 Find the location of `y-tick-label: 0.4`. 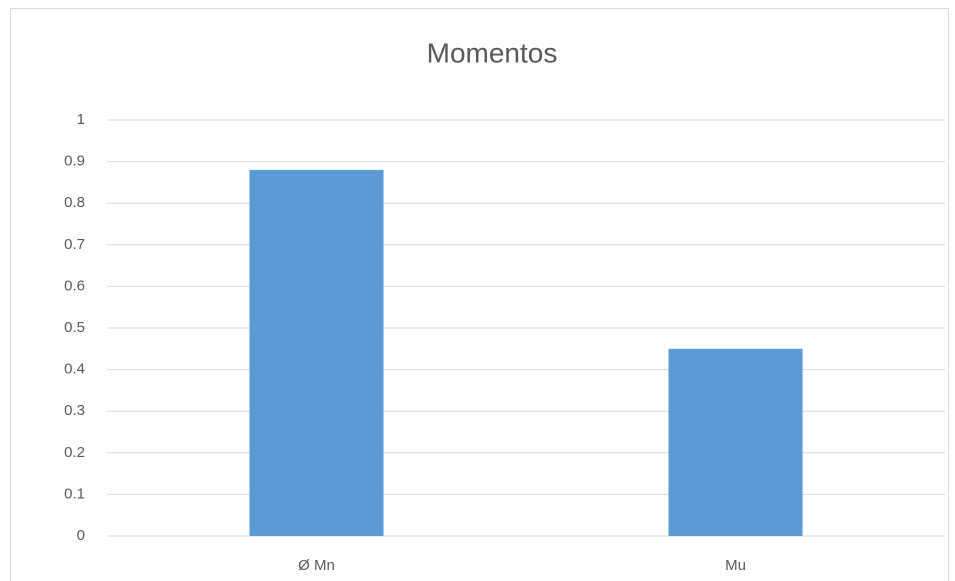

y-tick-label: 0.4 is located at coordinates (74, 369).